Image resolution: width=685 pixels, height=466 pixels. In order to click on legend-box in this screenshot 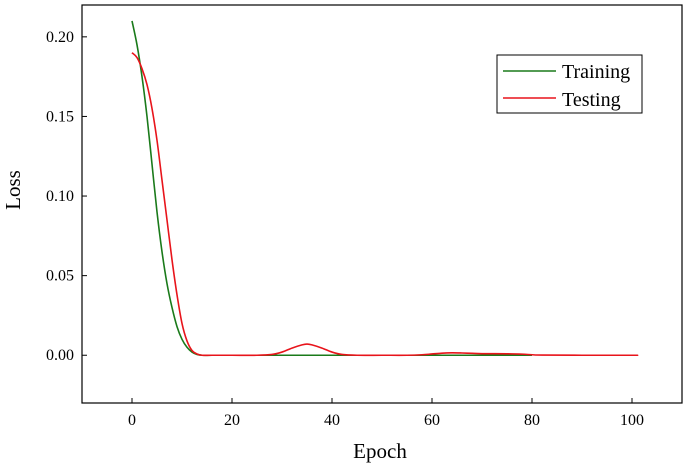, I will do `click(569, 84)`.